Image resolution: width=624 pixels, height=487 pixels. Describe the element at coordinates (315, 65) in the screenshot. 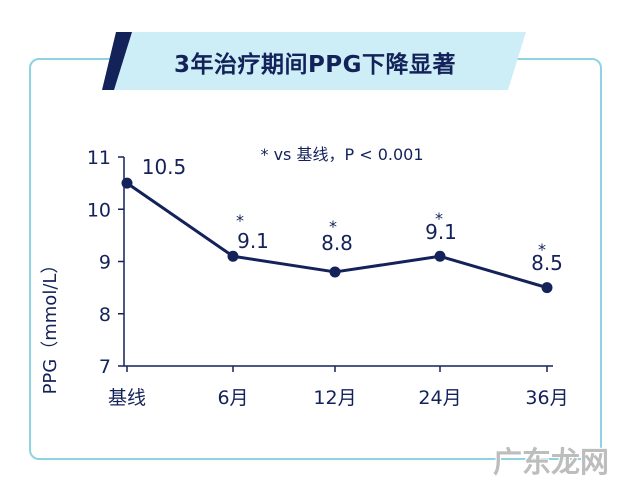

I see `chart-title: 3年治疗期间PPG下降显著` at that location.